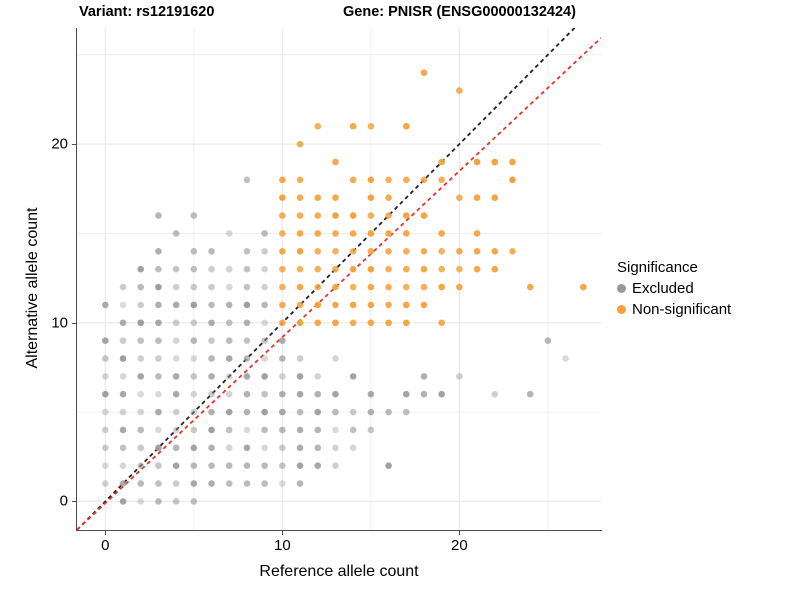 The image size is (800, 600). Describe the element at coordinates (63, 501) in the screenshot. I see `y-tick-label: 0` at that location.